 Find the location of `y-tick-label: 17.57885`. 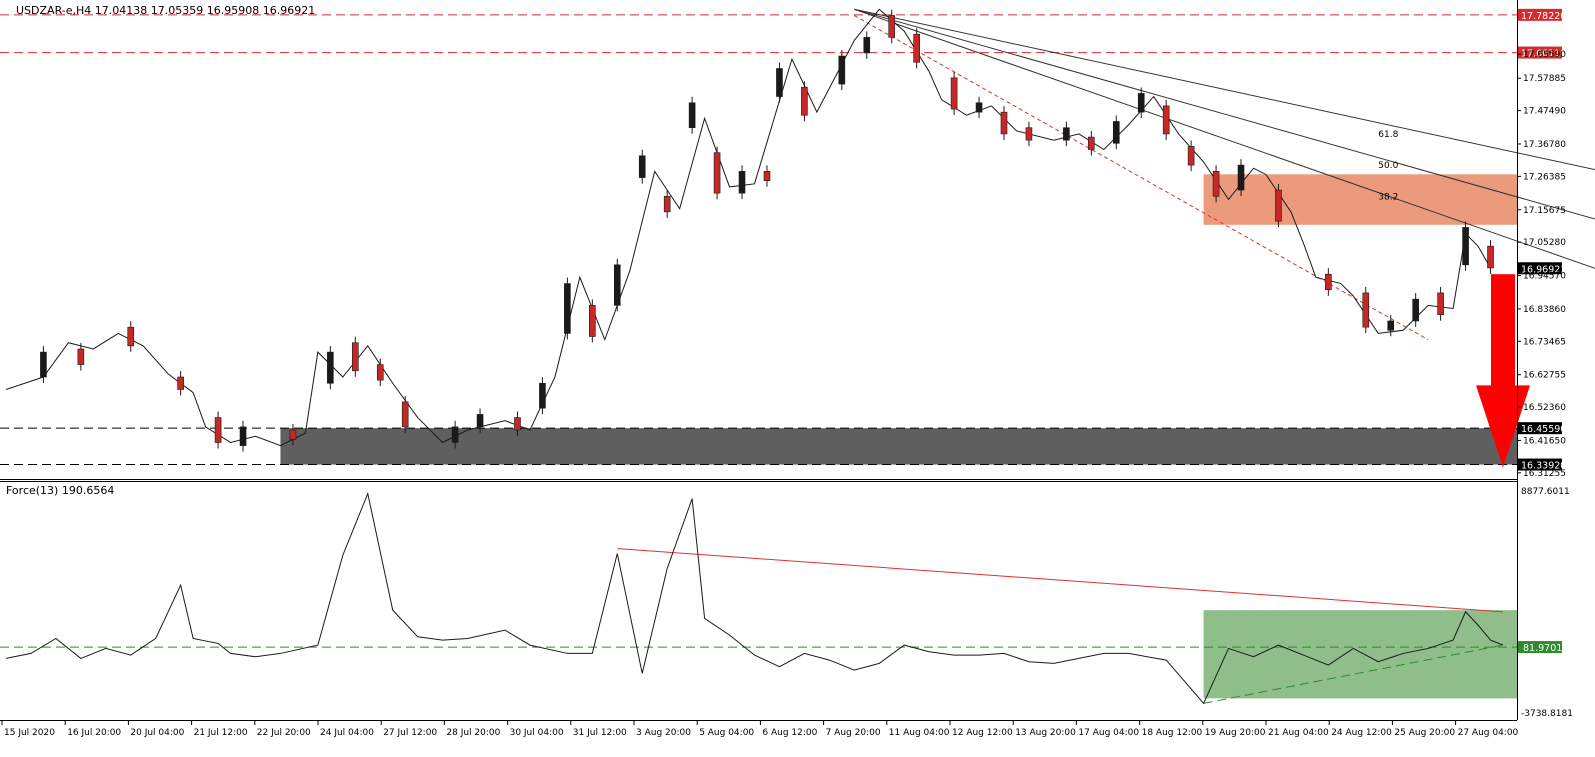

y-tick-label: 17.57885 is located at coordinates (1544, 79).